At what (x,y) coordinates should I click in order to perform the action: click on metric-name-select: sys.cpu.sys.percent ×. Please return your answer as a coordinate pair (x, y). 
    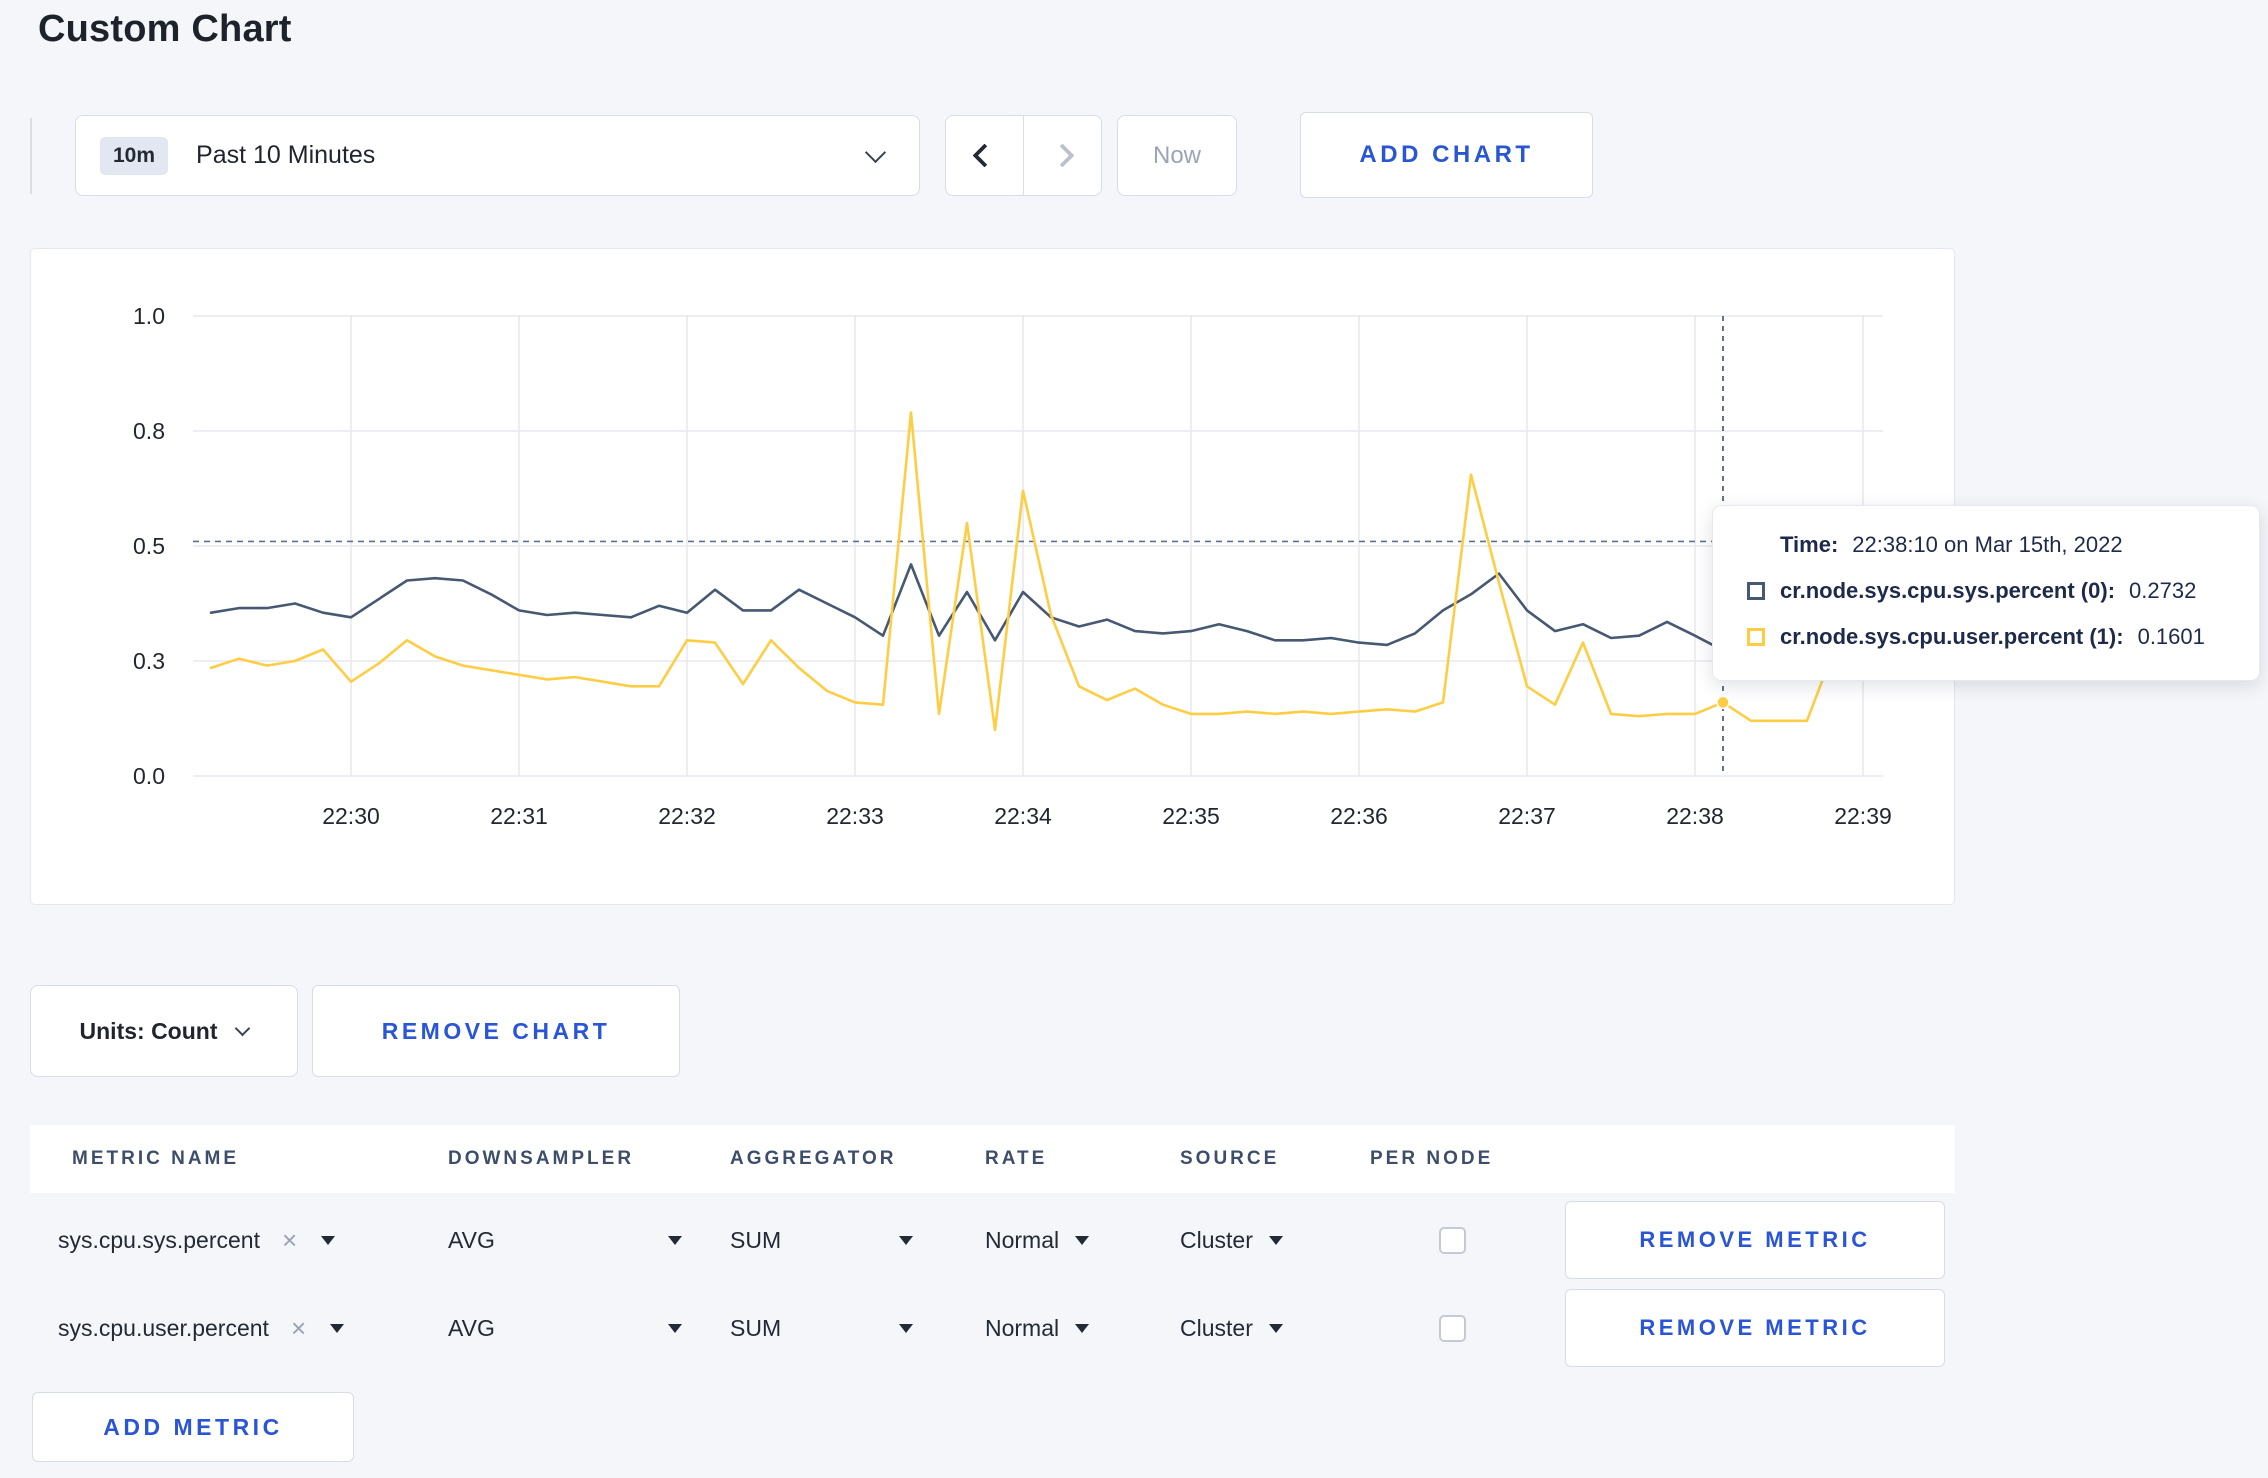
    Looking at the image, I should click on (253, 1240).